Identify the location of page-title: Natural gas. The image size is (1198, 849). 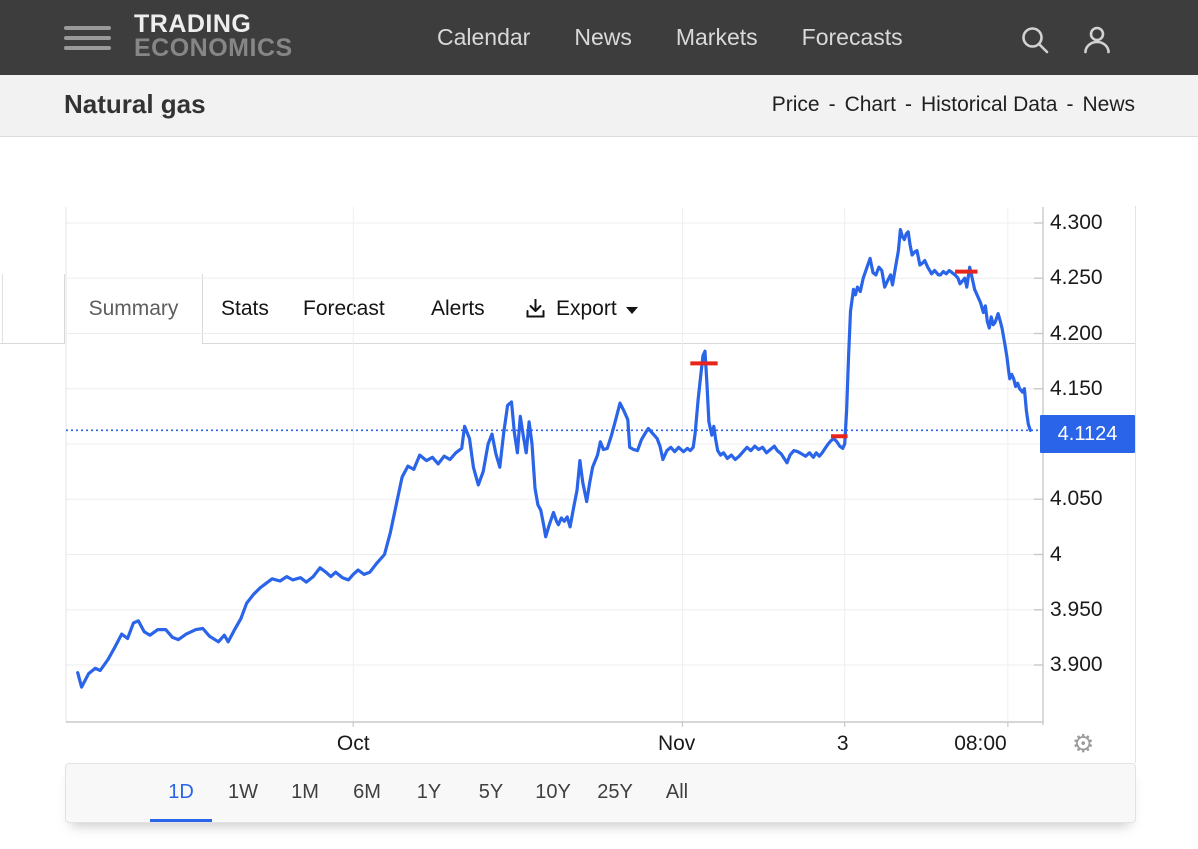
(135, 104).